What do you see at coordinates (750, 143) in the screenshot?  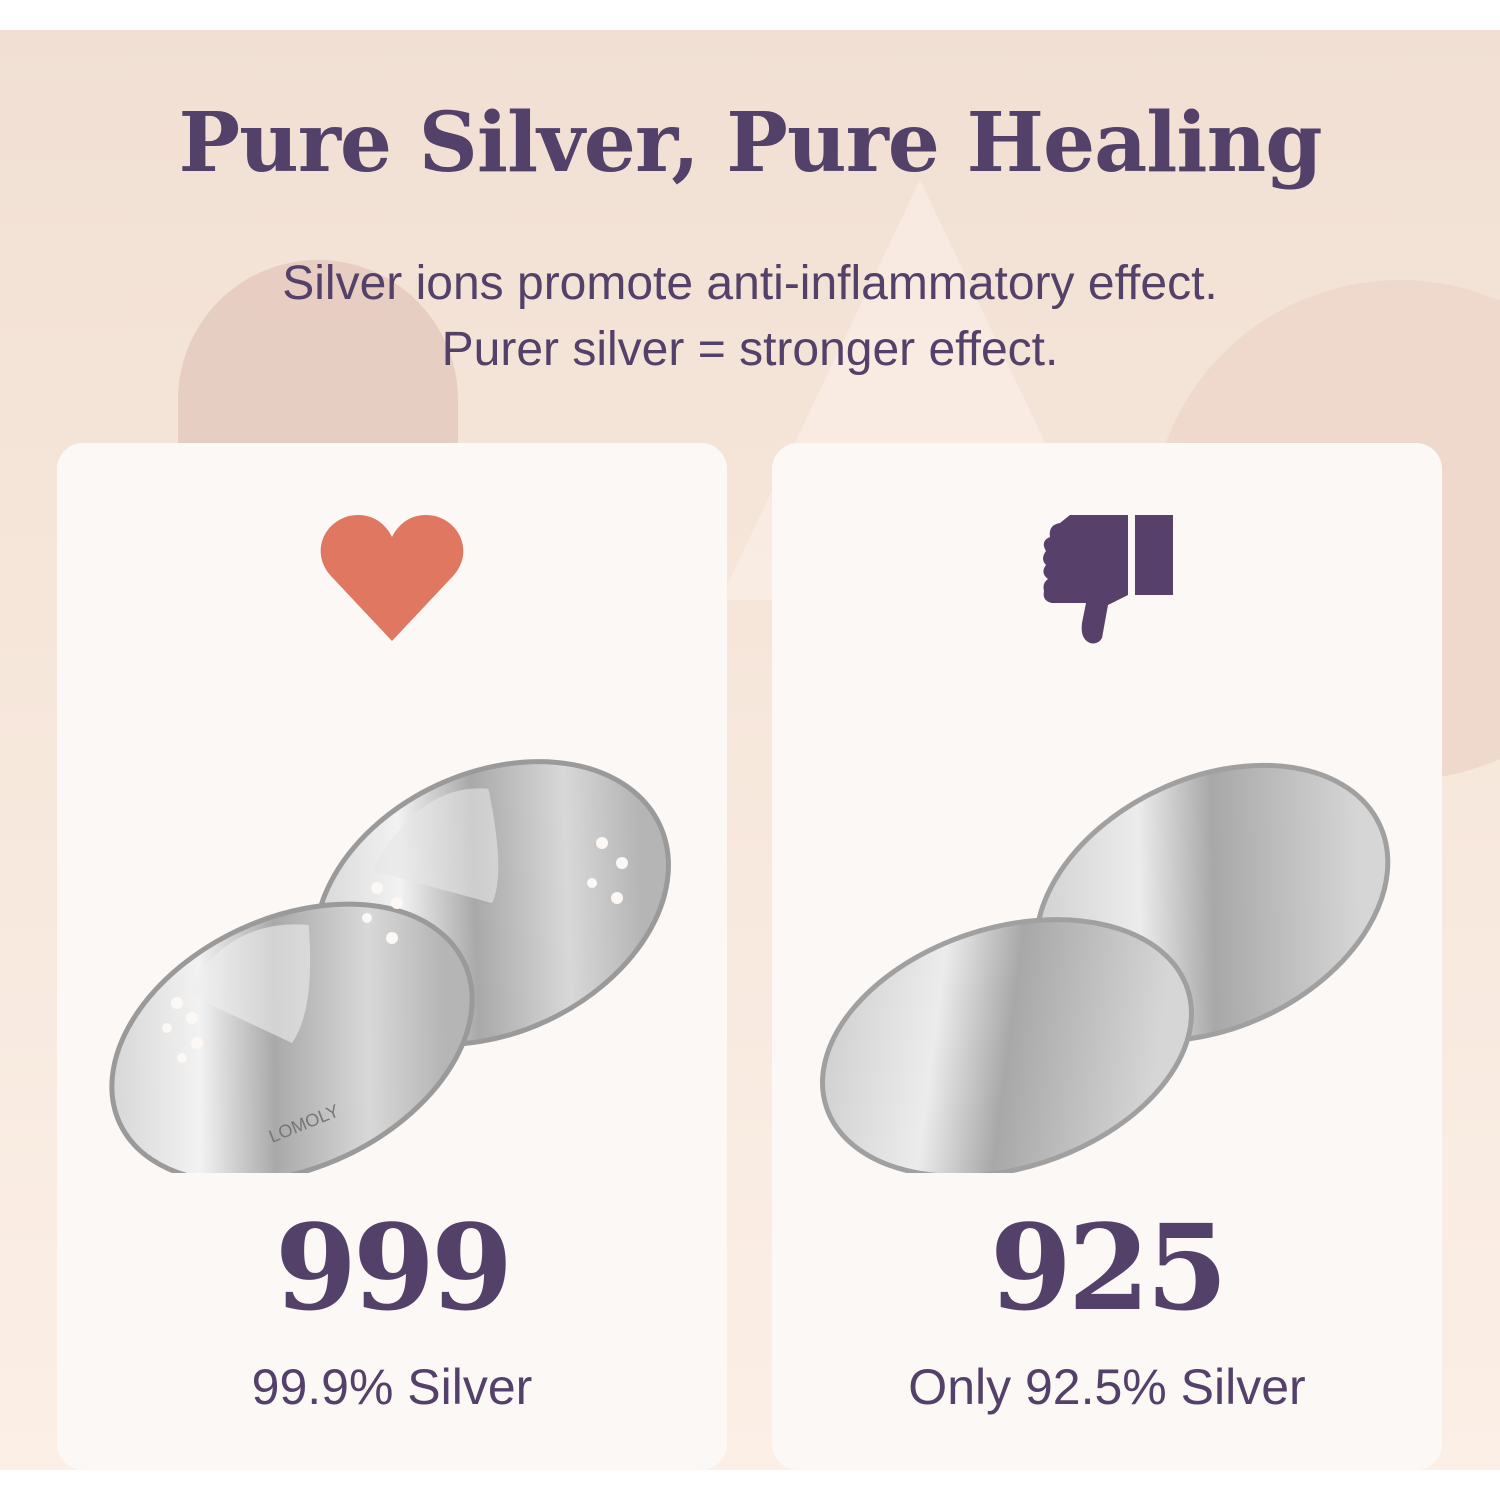 I see `page-title: Pure Silver, Pure Healing` at bounding box center [750, 143].